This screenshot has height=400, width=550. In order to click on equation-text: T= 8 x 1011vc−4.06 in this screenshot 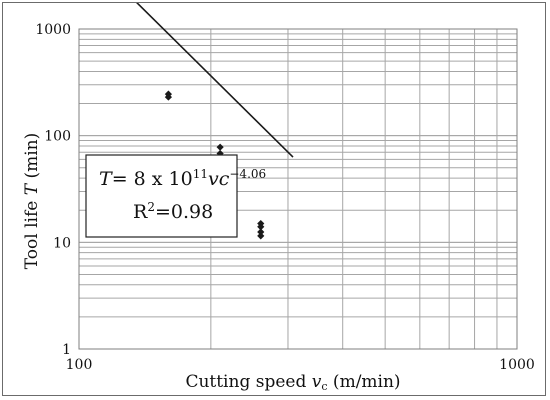, I will do `click(182, 178)`.